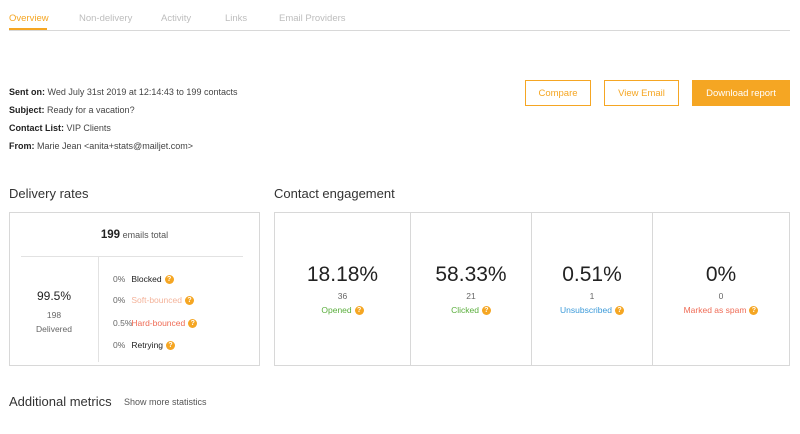 The height and width of the screenshot is (434, 800). I want to click on tab-non-delivery: Non-delivery, so click(106, 18).